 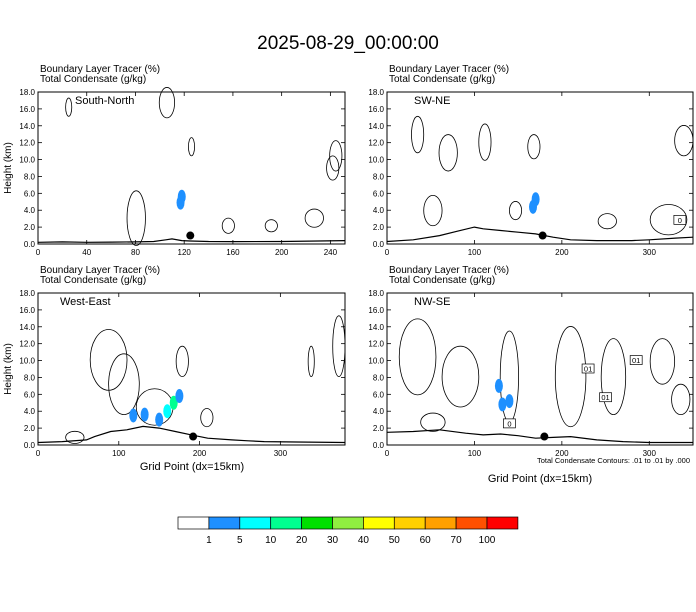 What do you see at coordinates (487, 540) in the screenshot?
I see `colorbar-label: 100` at bounding box center [487, 540].